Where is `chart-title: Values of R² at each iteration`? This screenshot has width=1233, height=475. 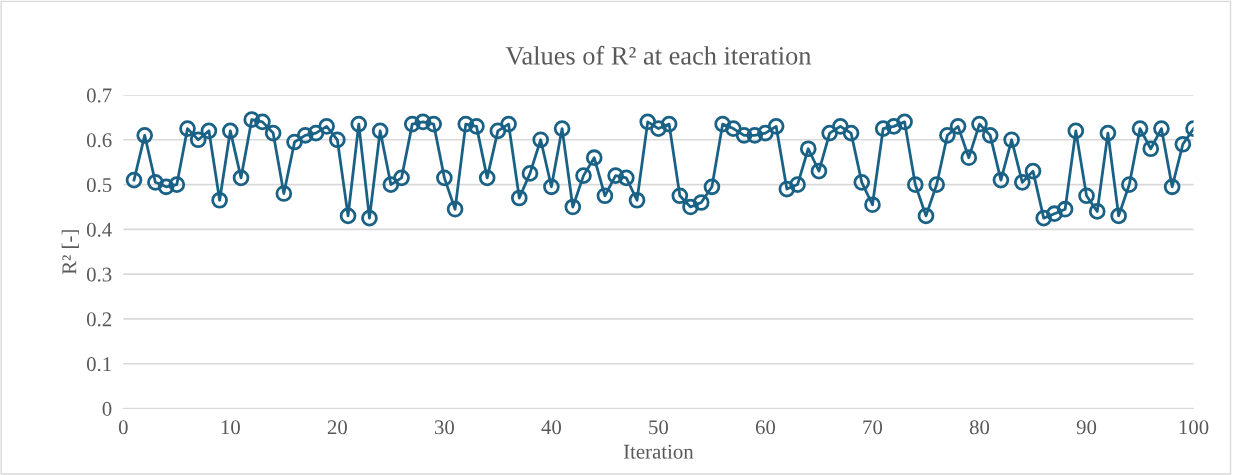 chart-title: Values of R² at each iteration is located at coordinates (658, 55).